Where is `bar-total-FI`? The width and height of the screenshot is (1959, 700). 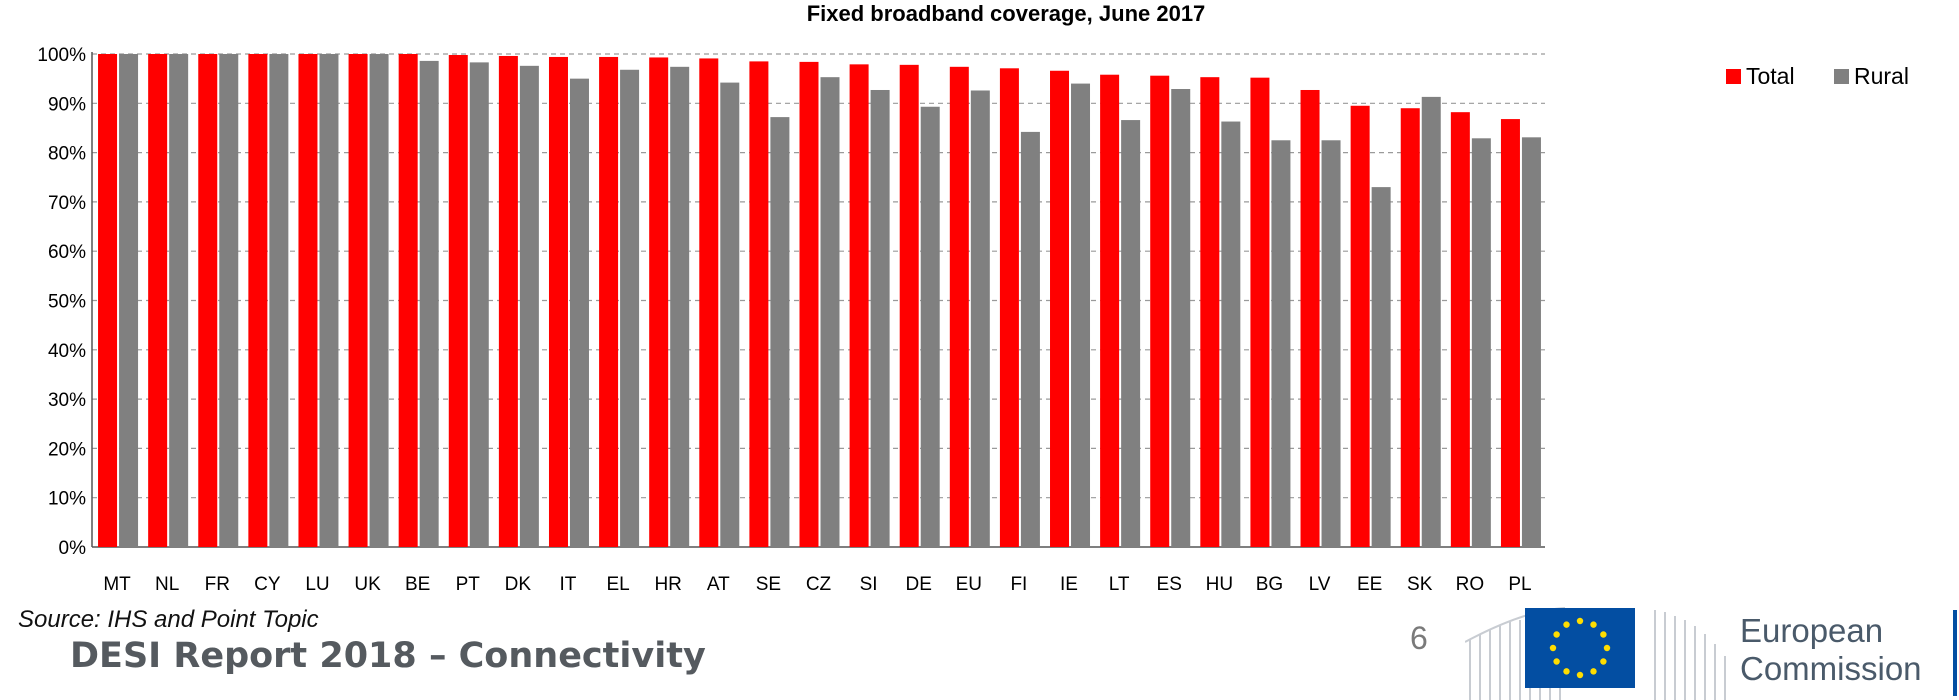 bar-total-FI is located at coordinates (1009, 307).